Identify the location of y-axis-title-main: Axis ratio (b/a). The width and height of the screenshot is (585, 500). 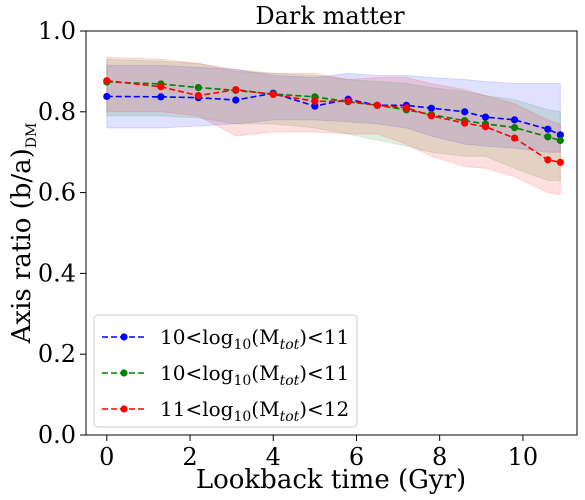
(22, 246).